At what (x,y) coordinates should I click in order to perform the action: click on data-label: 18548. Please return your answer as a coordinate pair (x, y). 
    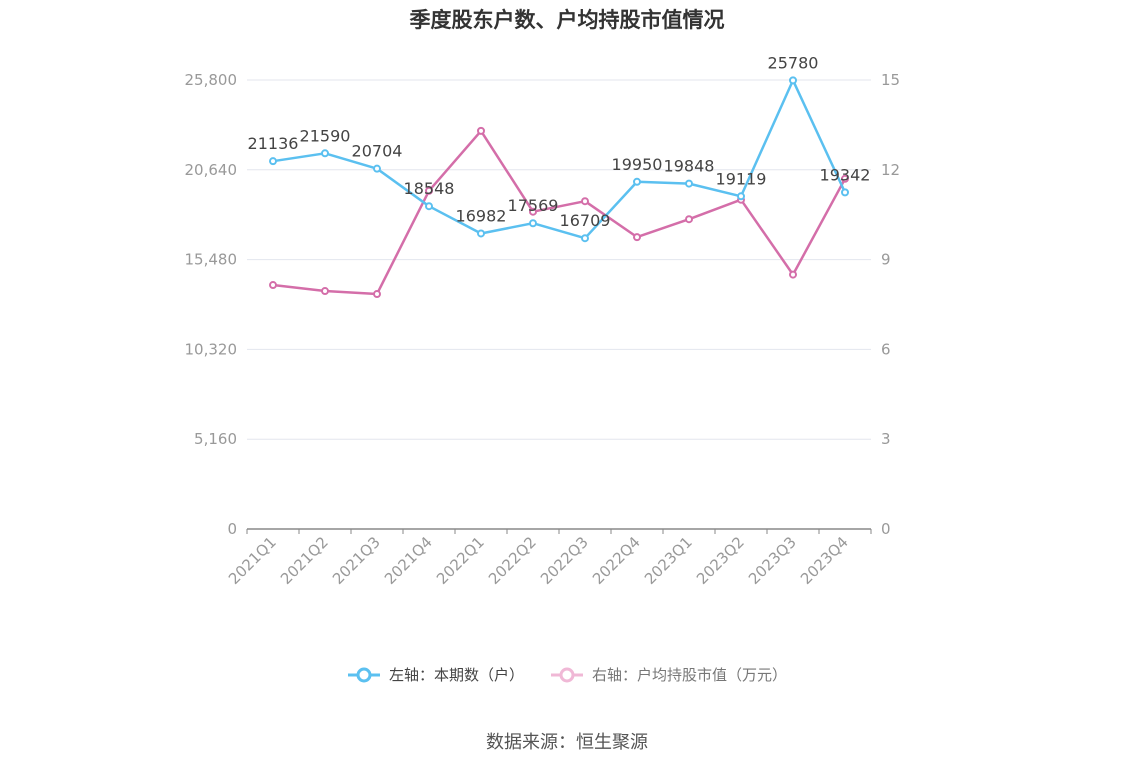
    Looking at the image, I should click on (429, 188).